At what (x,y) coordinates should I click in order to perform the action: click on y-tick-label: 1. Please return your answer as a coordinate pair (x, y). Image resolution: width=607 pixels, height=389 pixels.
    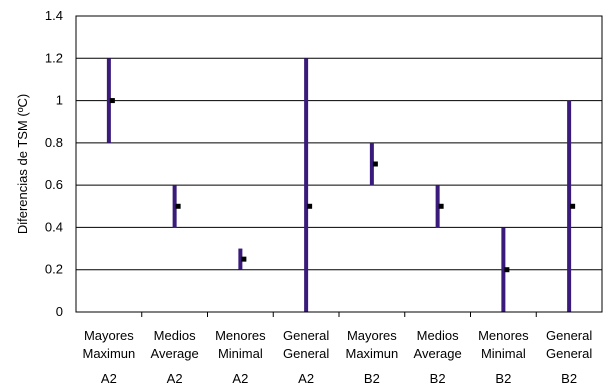
    Looking at the image, I should click on (59, 100).